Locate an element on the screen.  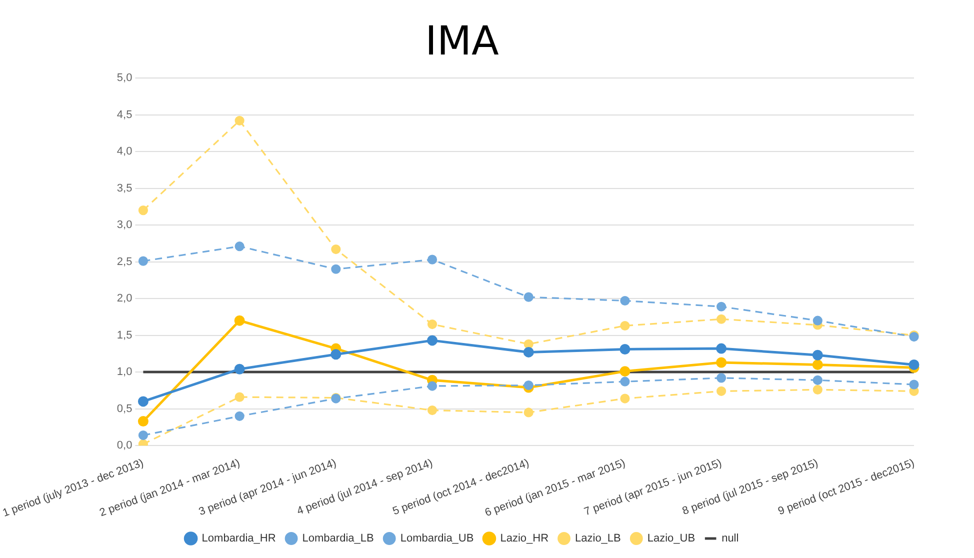
y-tick-label: 0,5 is located at coordinates (124, 408).